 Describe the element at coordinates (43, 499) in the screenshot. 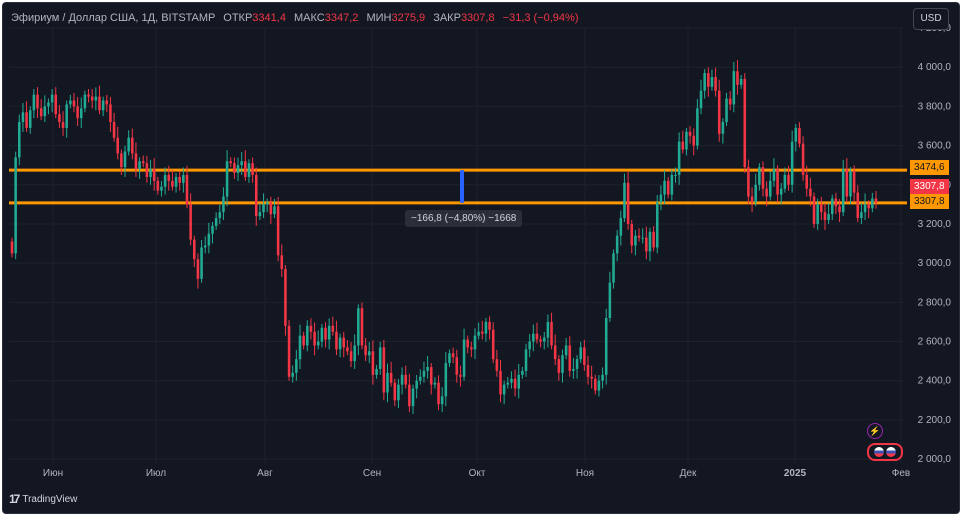

I see `tradingview-logo: 17 TradingView` at that location.